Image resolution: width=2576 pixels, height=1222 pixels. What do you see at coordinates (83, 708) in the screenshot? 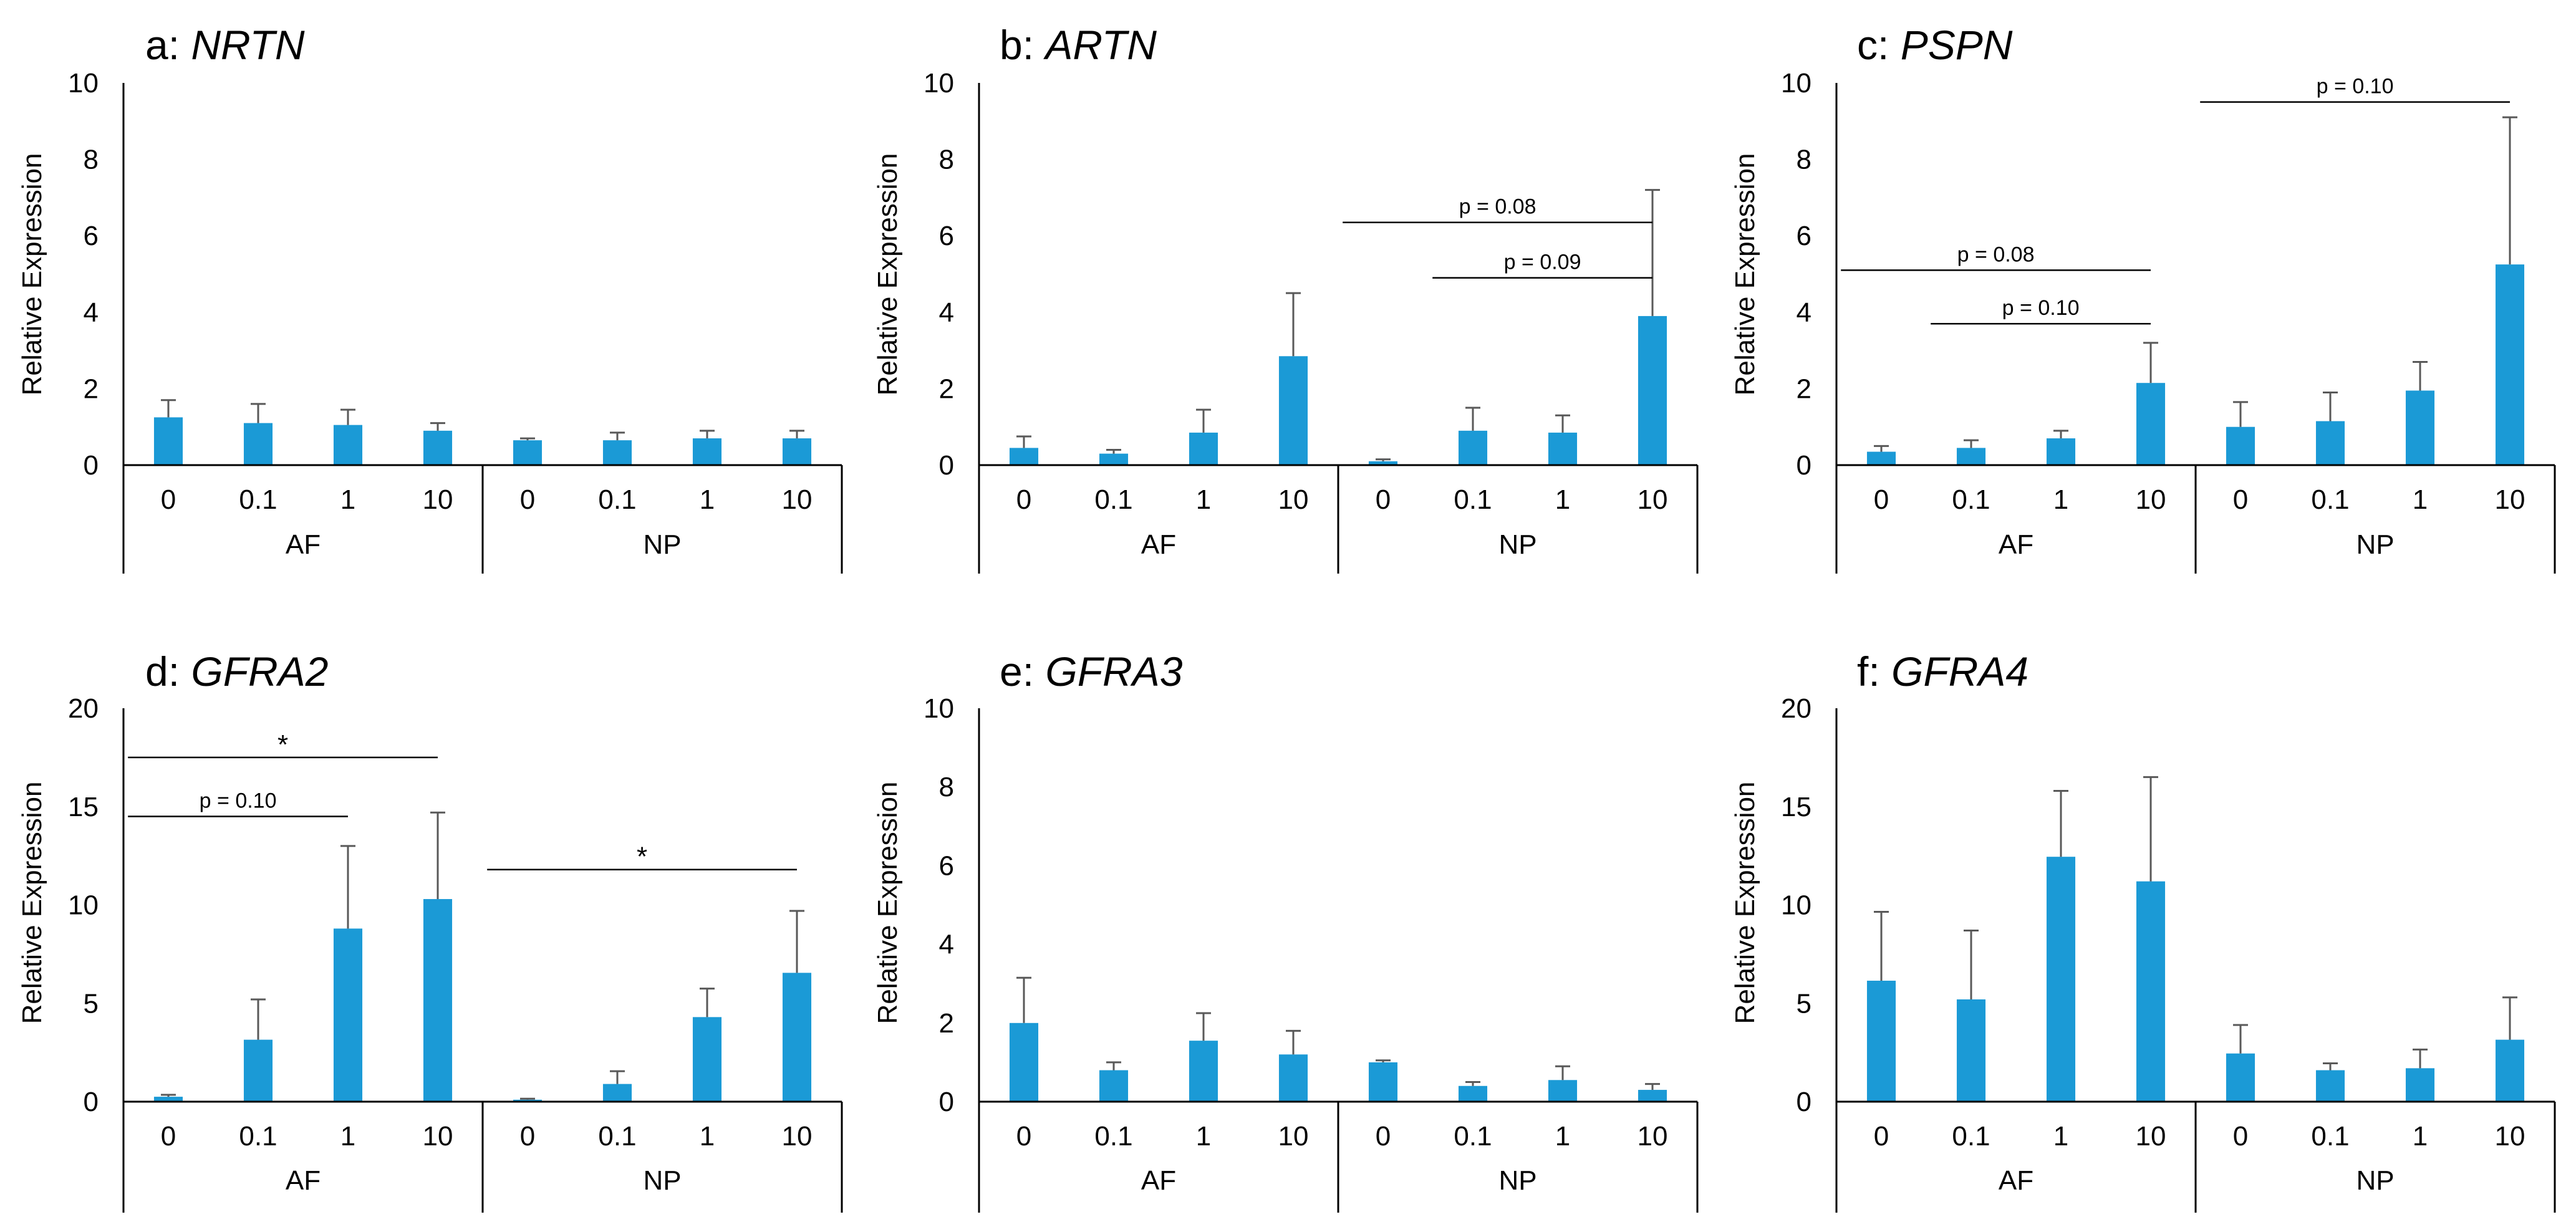
I see `y-tick-label: 20` at bounding box center [83, 708].